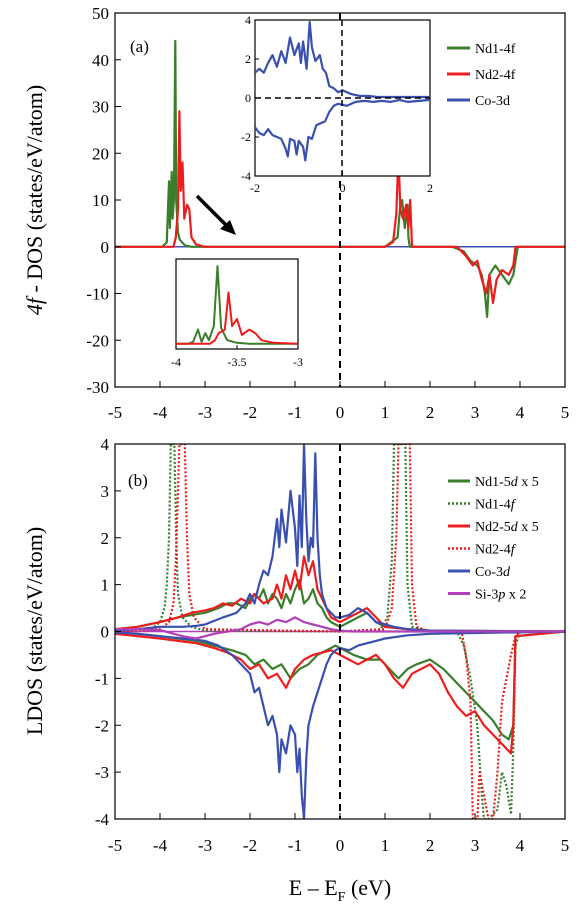  Describe the element at coordinates (205, 412) in the screenshot. I see `panel-a-xtick-label: -3` at that location.